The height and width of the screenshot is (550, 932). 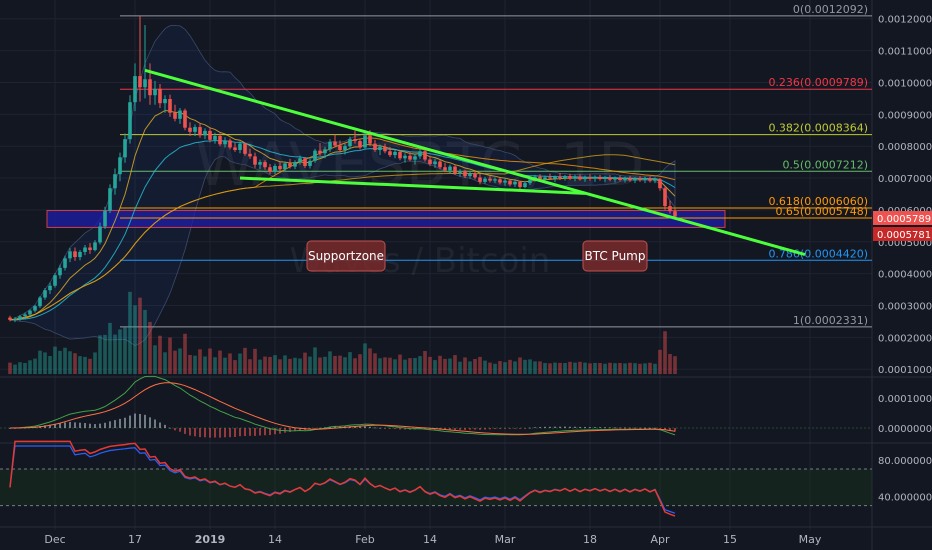 I want to click on annotations: Supportzone BTC Pump, so click(x=477, y=256).